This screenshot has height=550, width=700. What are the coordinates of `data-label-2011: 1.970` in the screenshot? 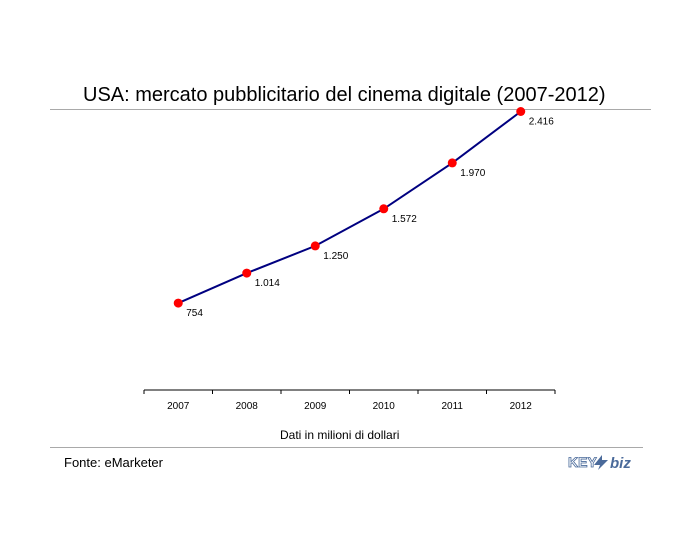 It's located at (472, 173).